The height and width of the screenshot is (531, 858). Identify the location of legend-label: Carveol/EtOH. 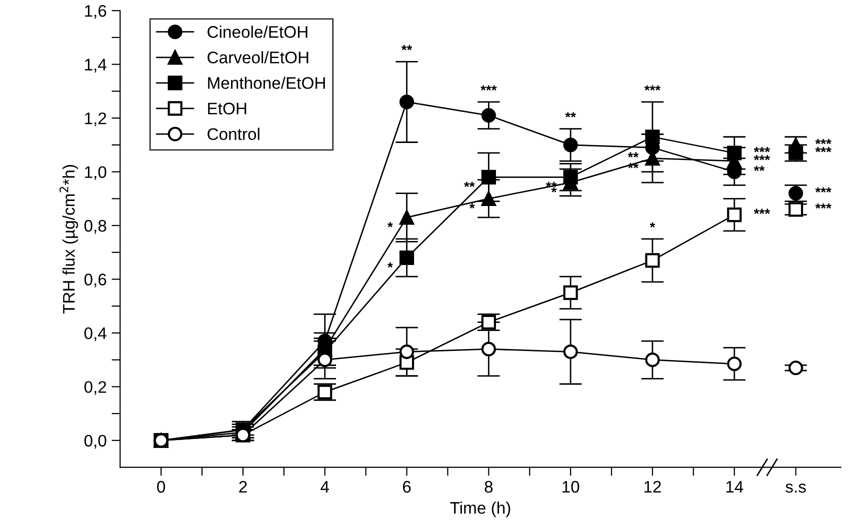
(258, 57).